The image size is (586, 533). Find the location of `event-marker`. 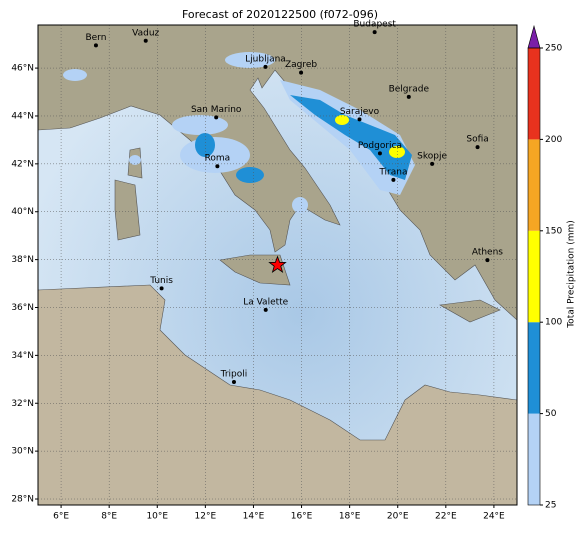

event-marker is located at coordinates (277, 264).